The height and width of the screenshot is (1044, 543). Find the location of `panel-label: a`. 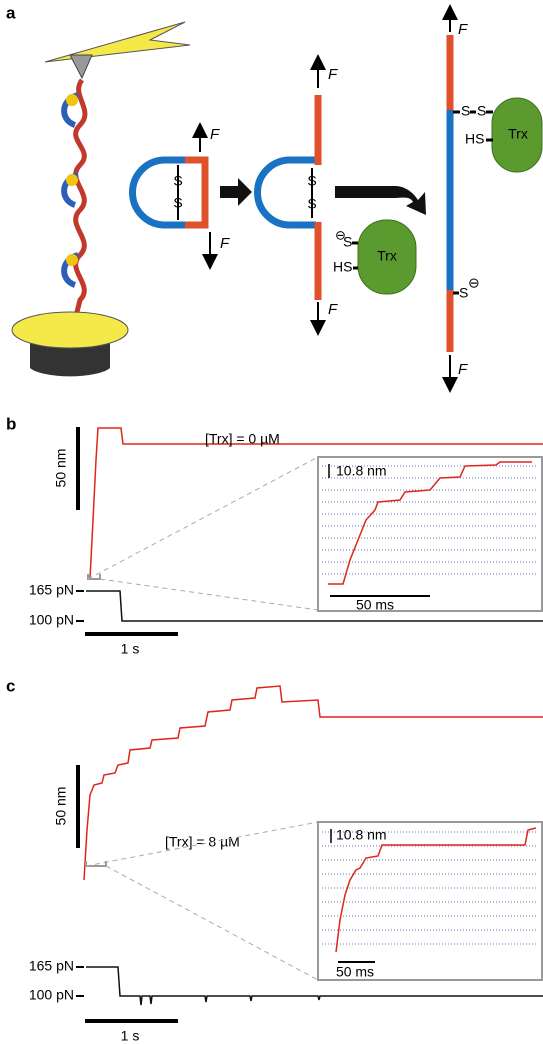

panel-label: a is located at coordinates (11, 12).